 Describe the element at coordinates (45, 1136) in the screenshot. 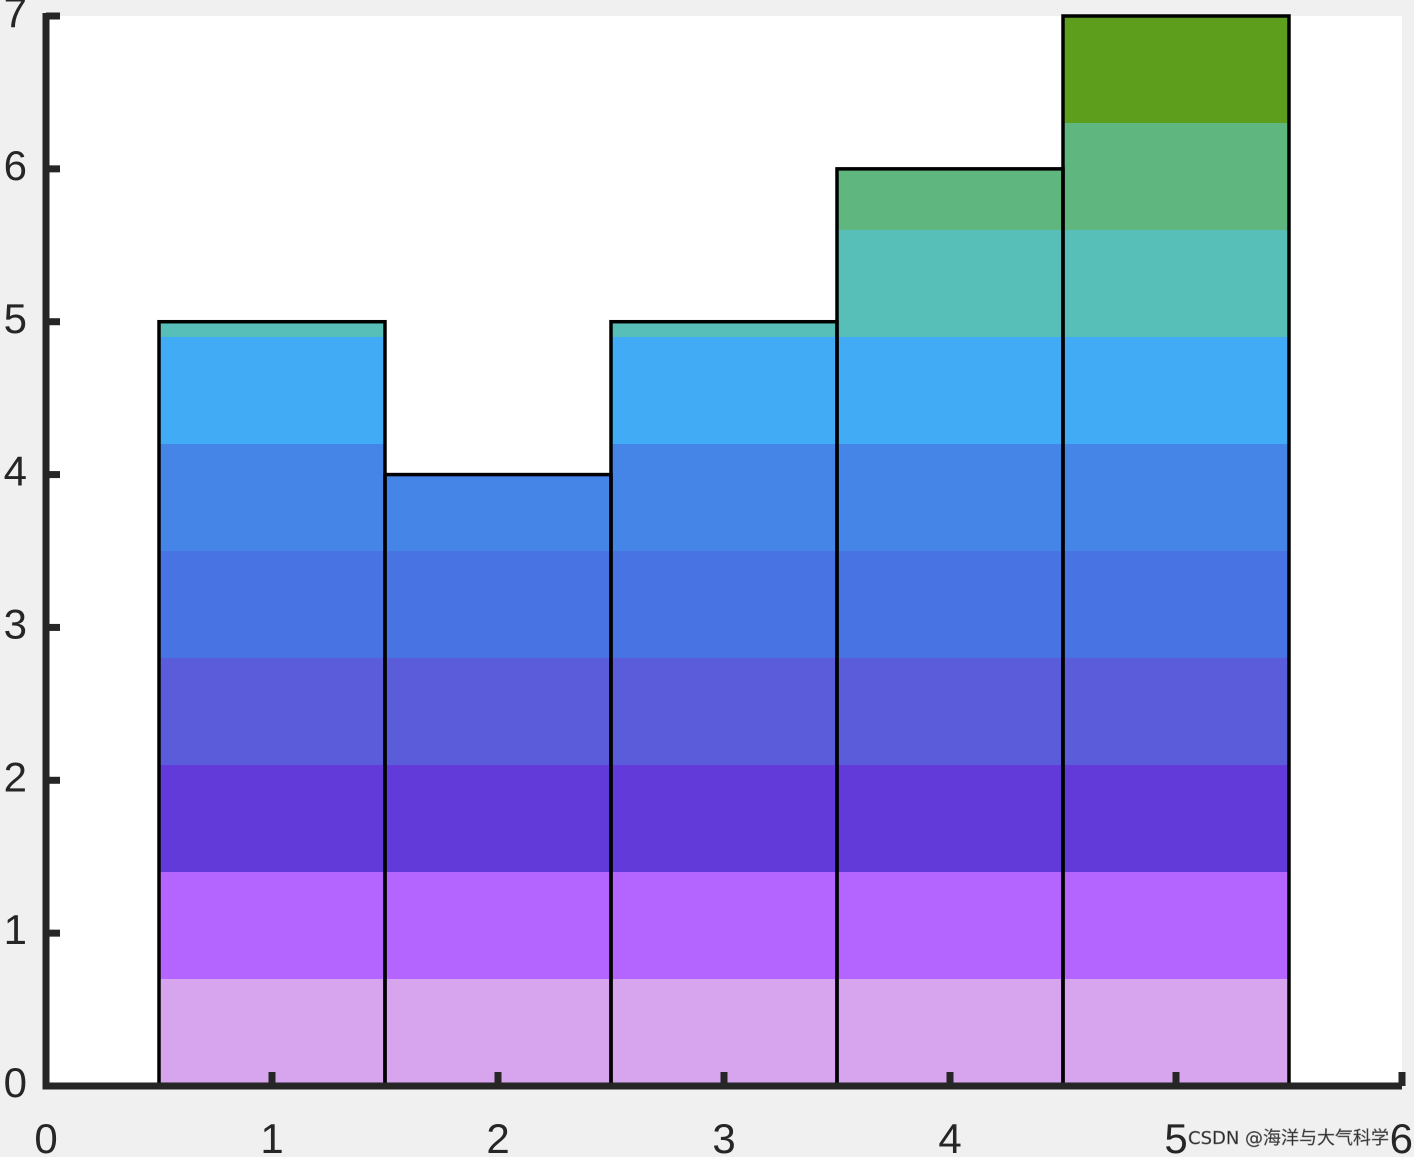

I see `x-tick-label: 0` at that location.